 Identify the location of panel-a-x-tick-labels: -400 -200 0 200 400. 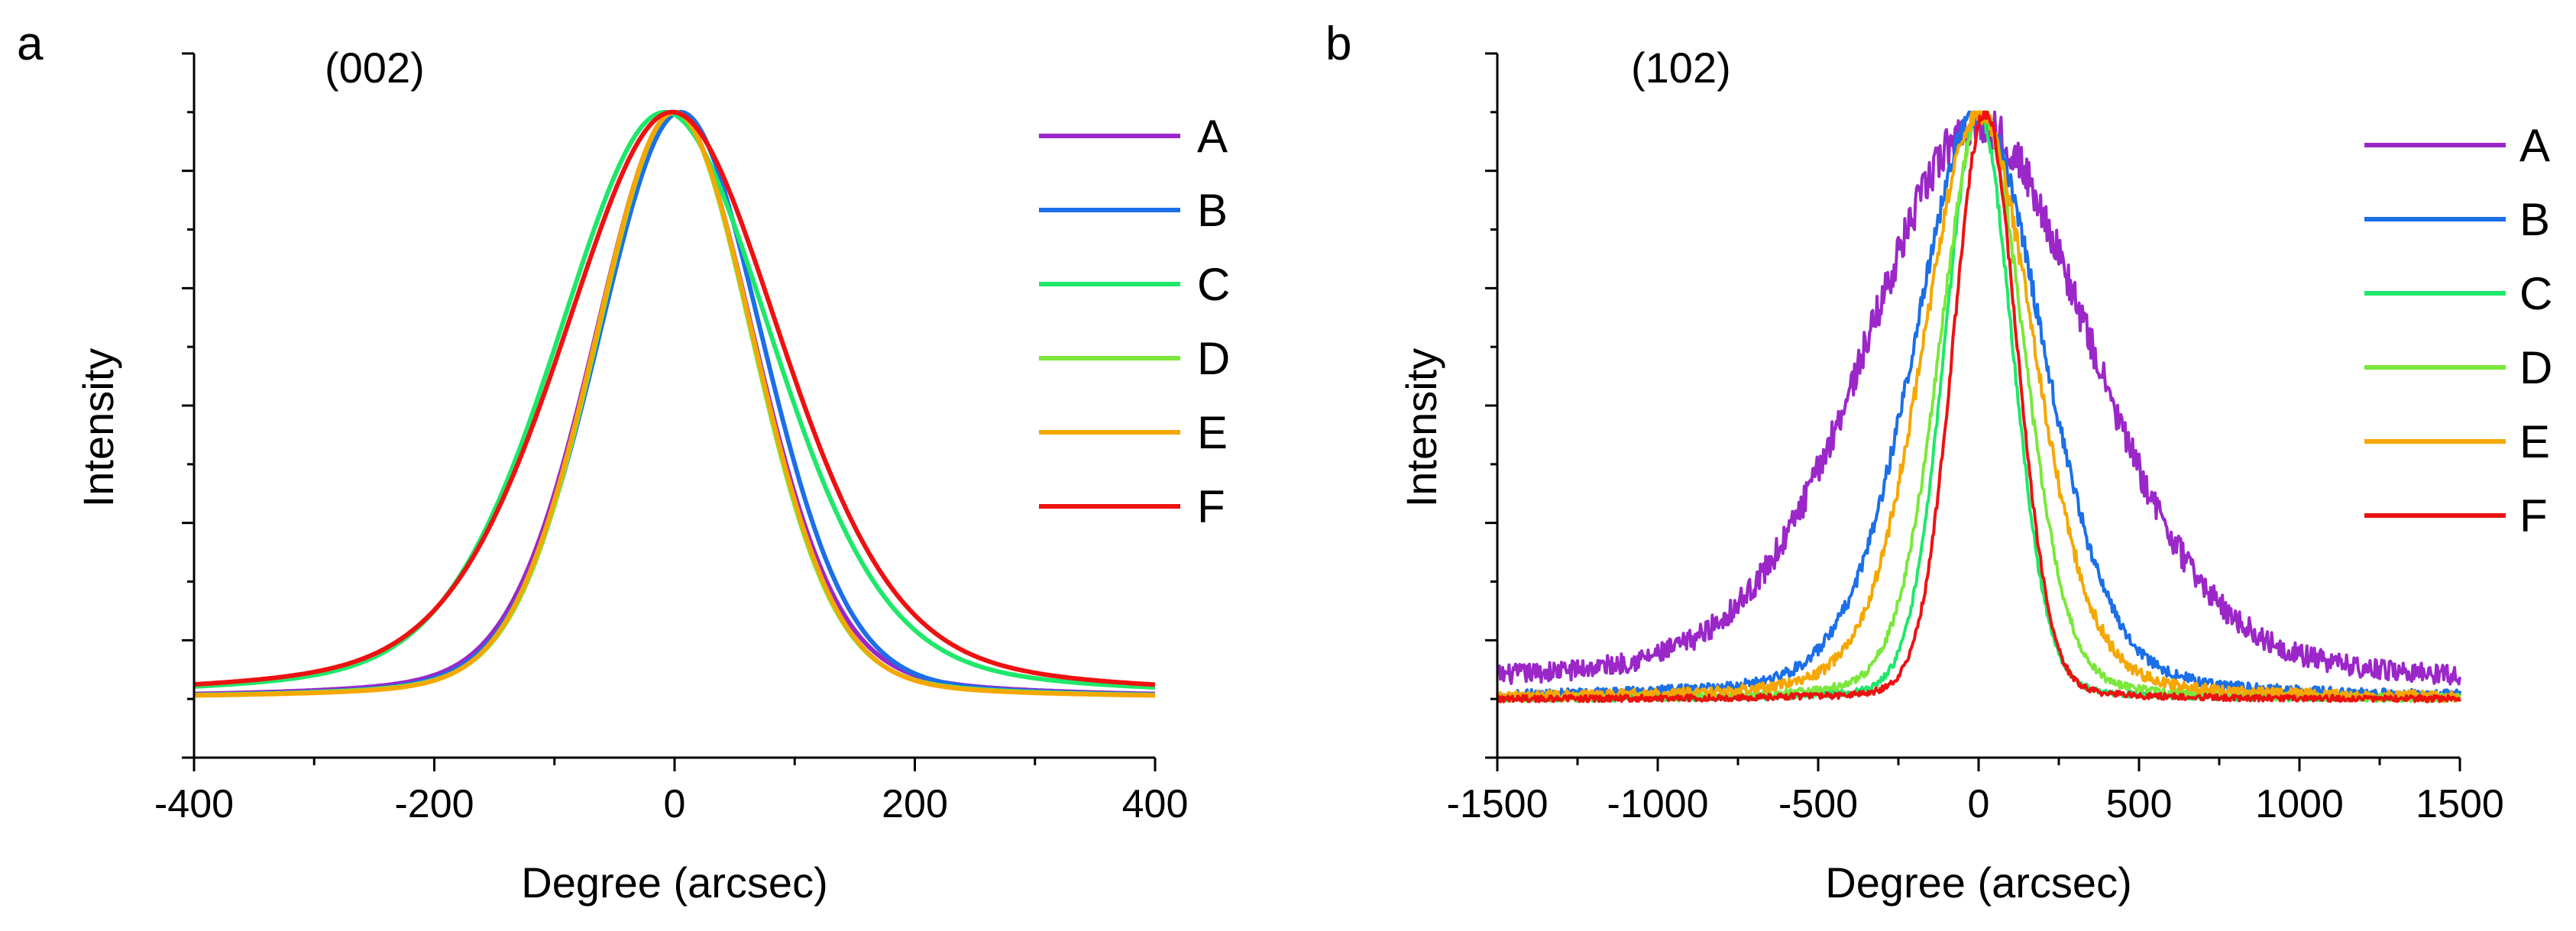
(671, 804).